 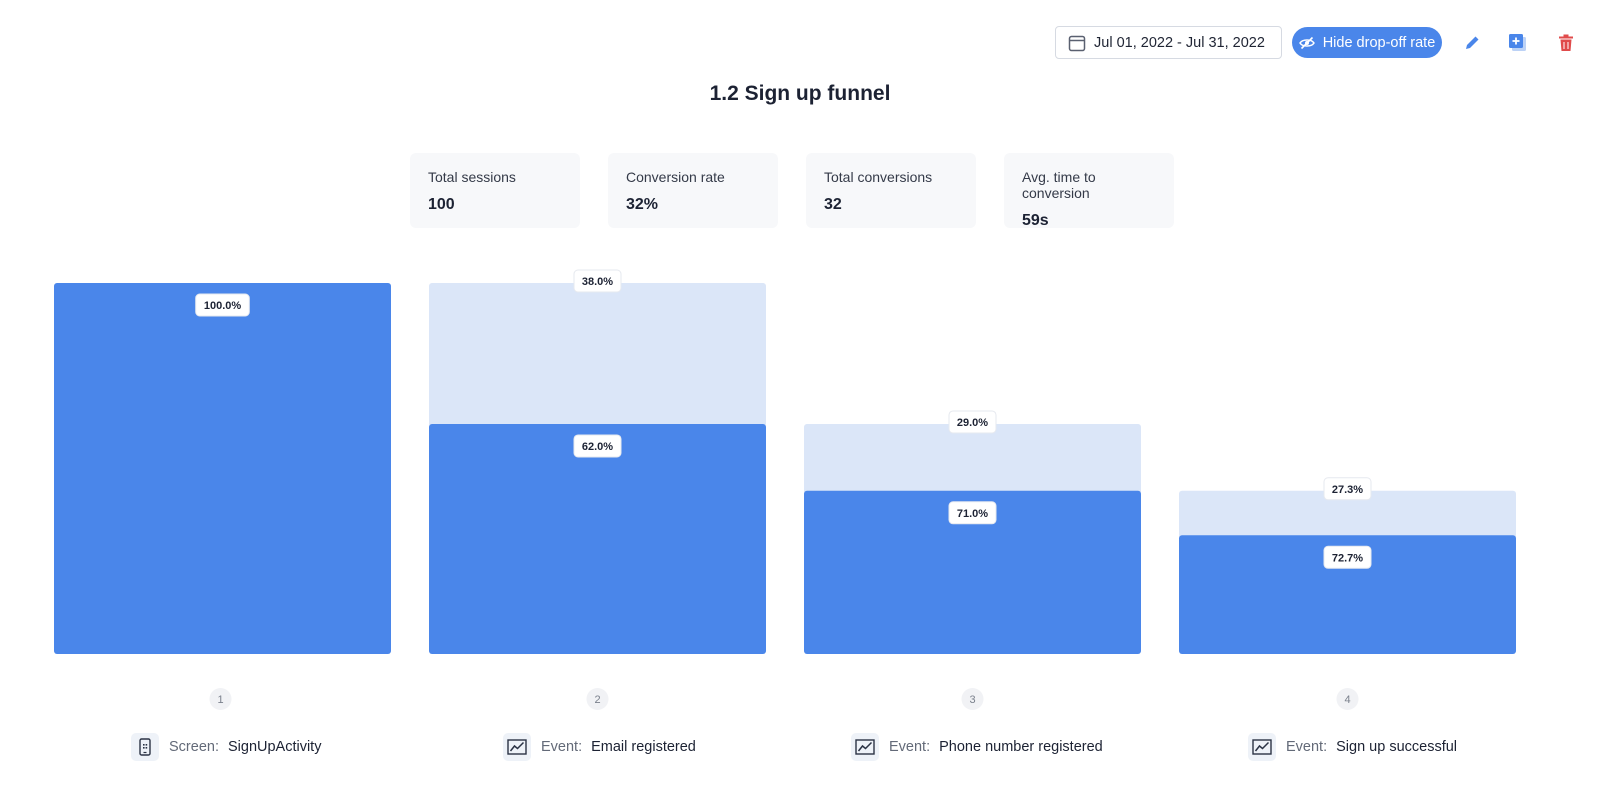 I want to click on svg-text: 4, so click(x=1347, y=700).